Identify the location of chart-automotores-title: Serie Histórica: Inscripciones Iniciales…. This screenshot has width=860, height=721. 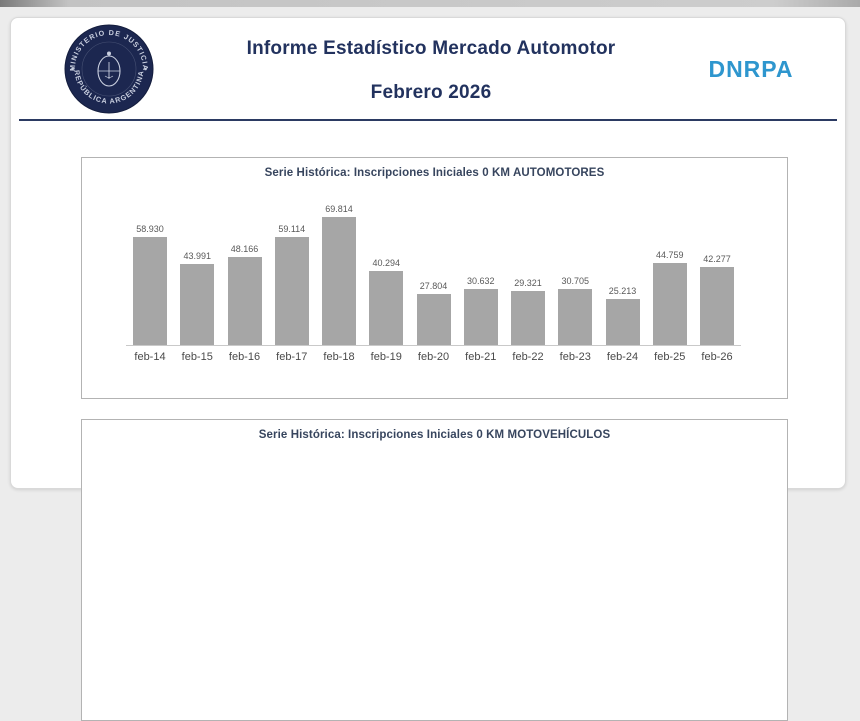
(434, 173).